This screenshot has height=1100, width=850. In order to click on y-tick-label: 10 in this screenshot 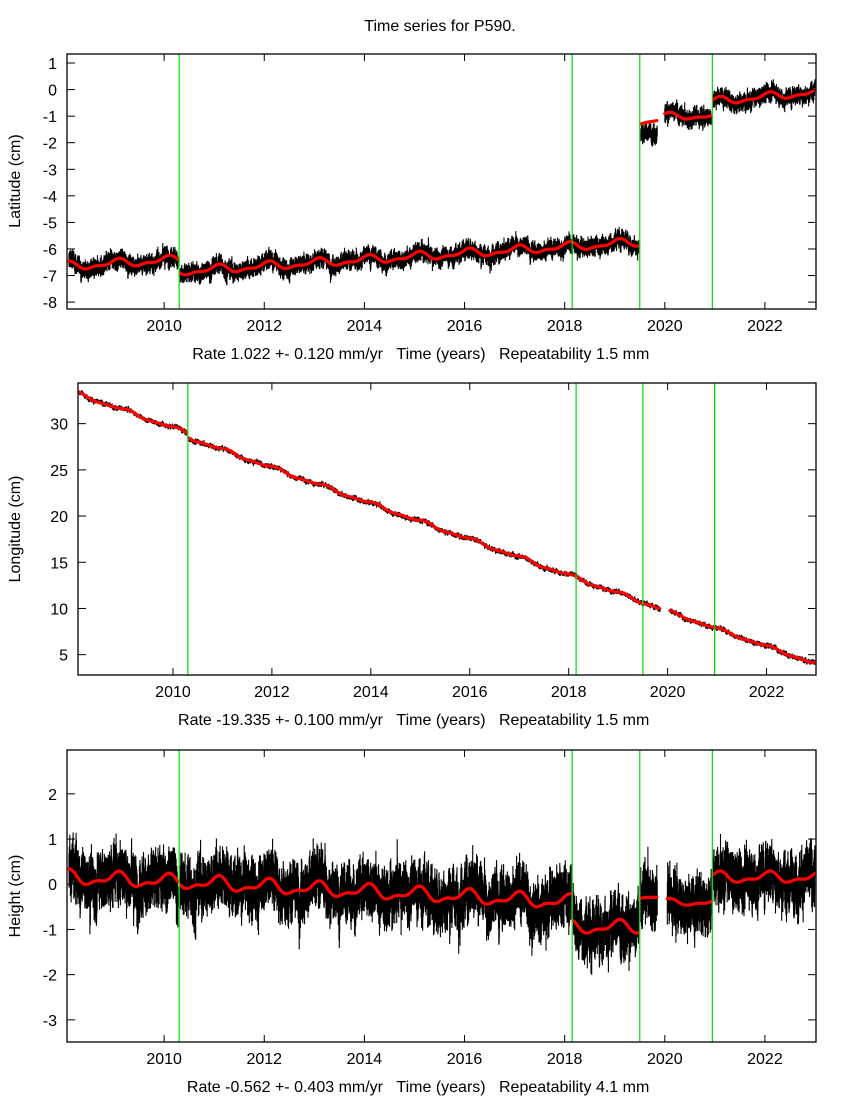, I will do `click(59, 609)`.